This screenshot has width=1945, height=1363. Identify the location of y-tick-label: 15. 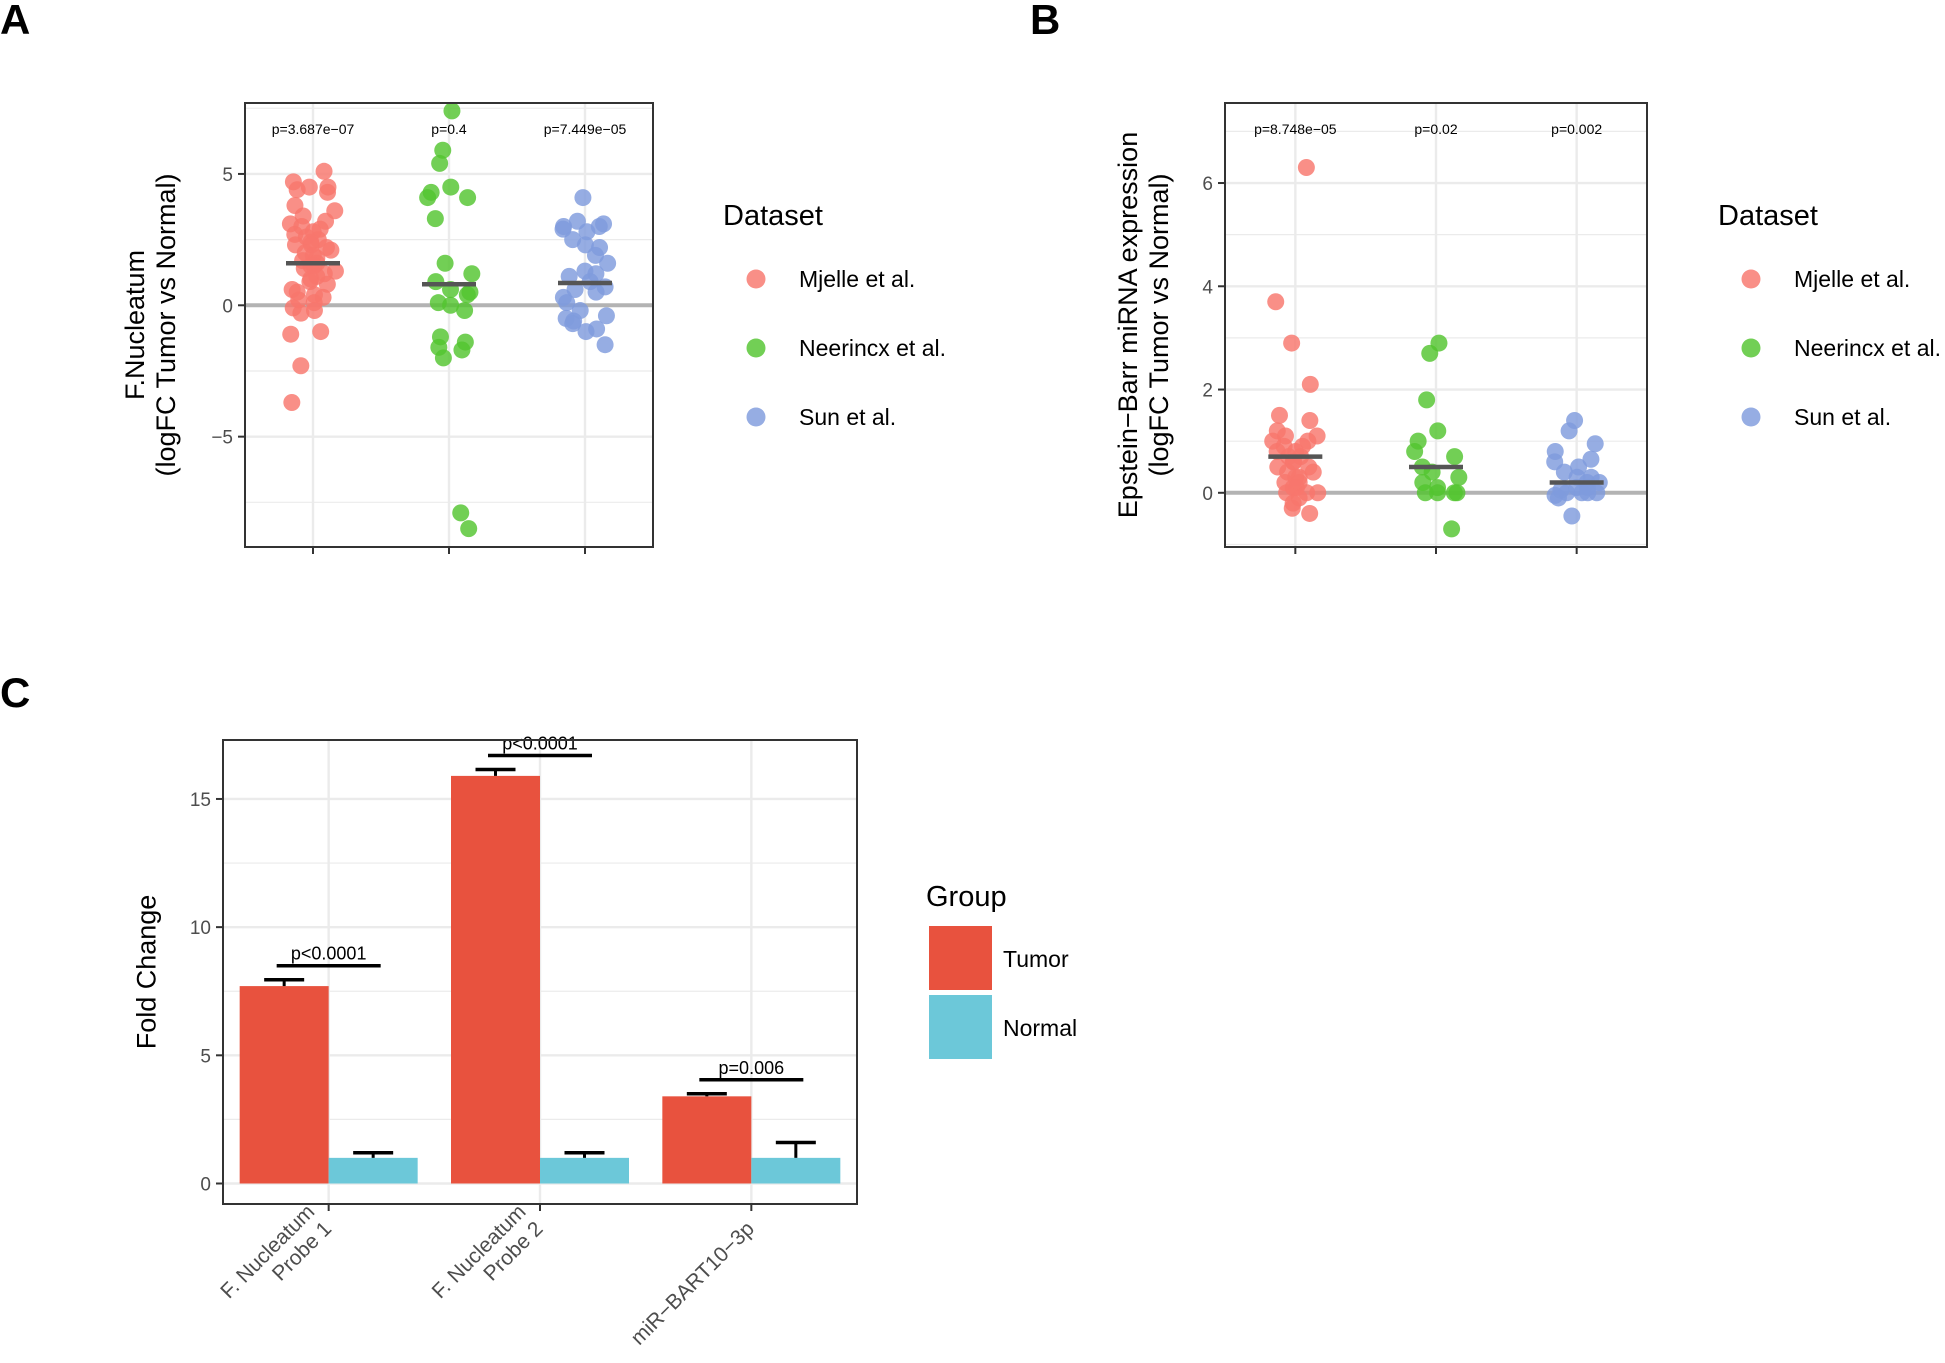
(200, 800).